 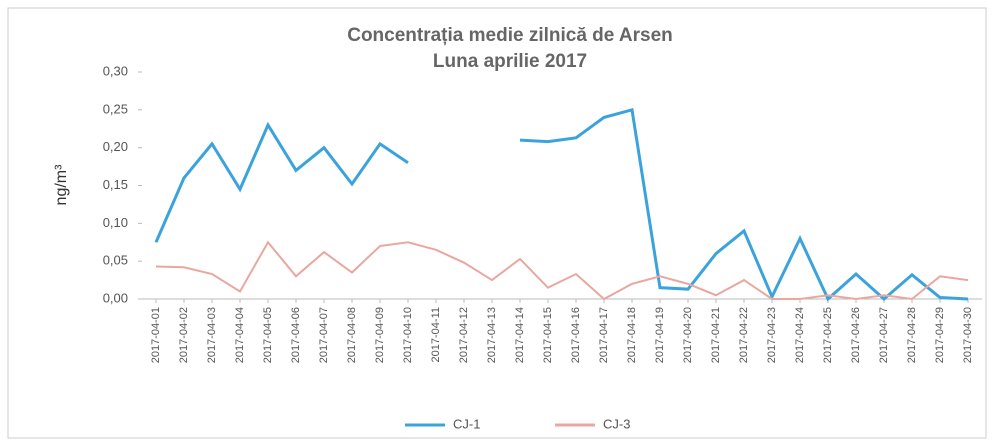 I want to click on chart-subtitle: Luna aprilie 2017, so click(x=510, y=61).